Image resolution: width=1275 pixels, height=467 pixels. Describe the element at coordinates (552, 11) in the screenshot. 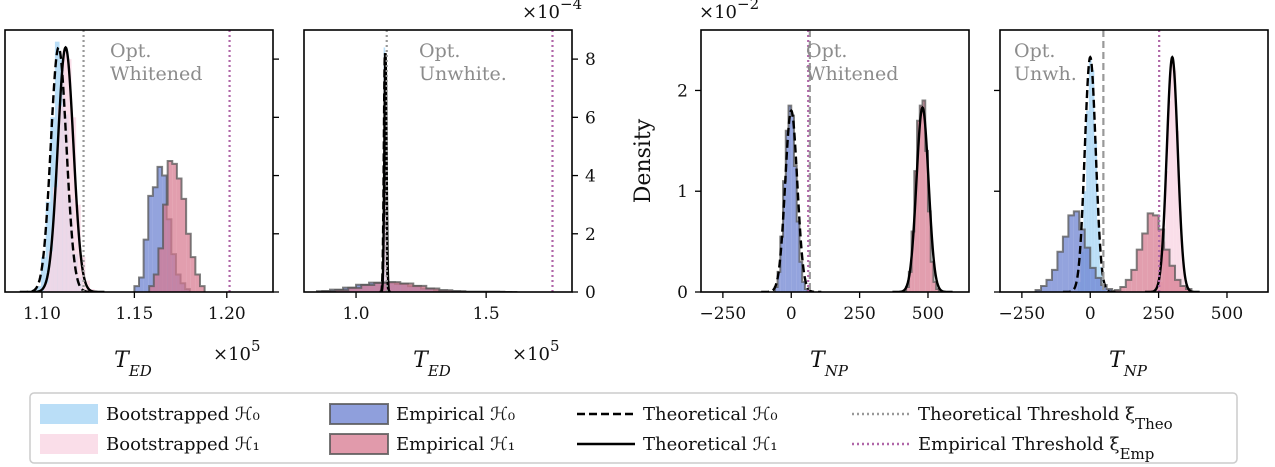

I see `y-offset-label: ×10⁻⁴` at that location.